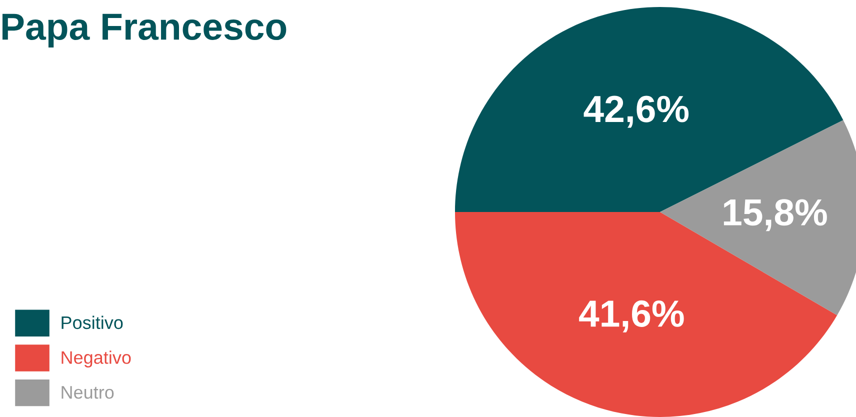 The height and width of the screenshot is (417, 856). Describe the element at coordinates (96, 359) in the screenshot. I see `legend-label: Negativo` at that location.